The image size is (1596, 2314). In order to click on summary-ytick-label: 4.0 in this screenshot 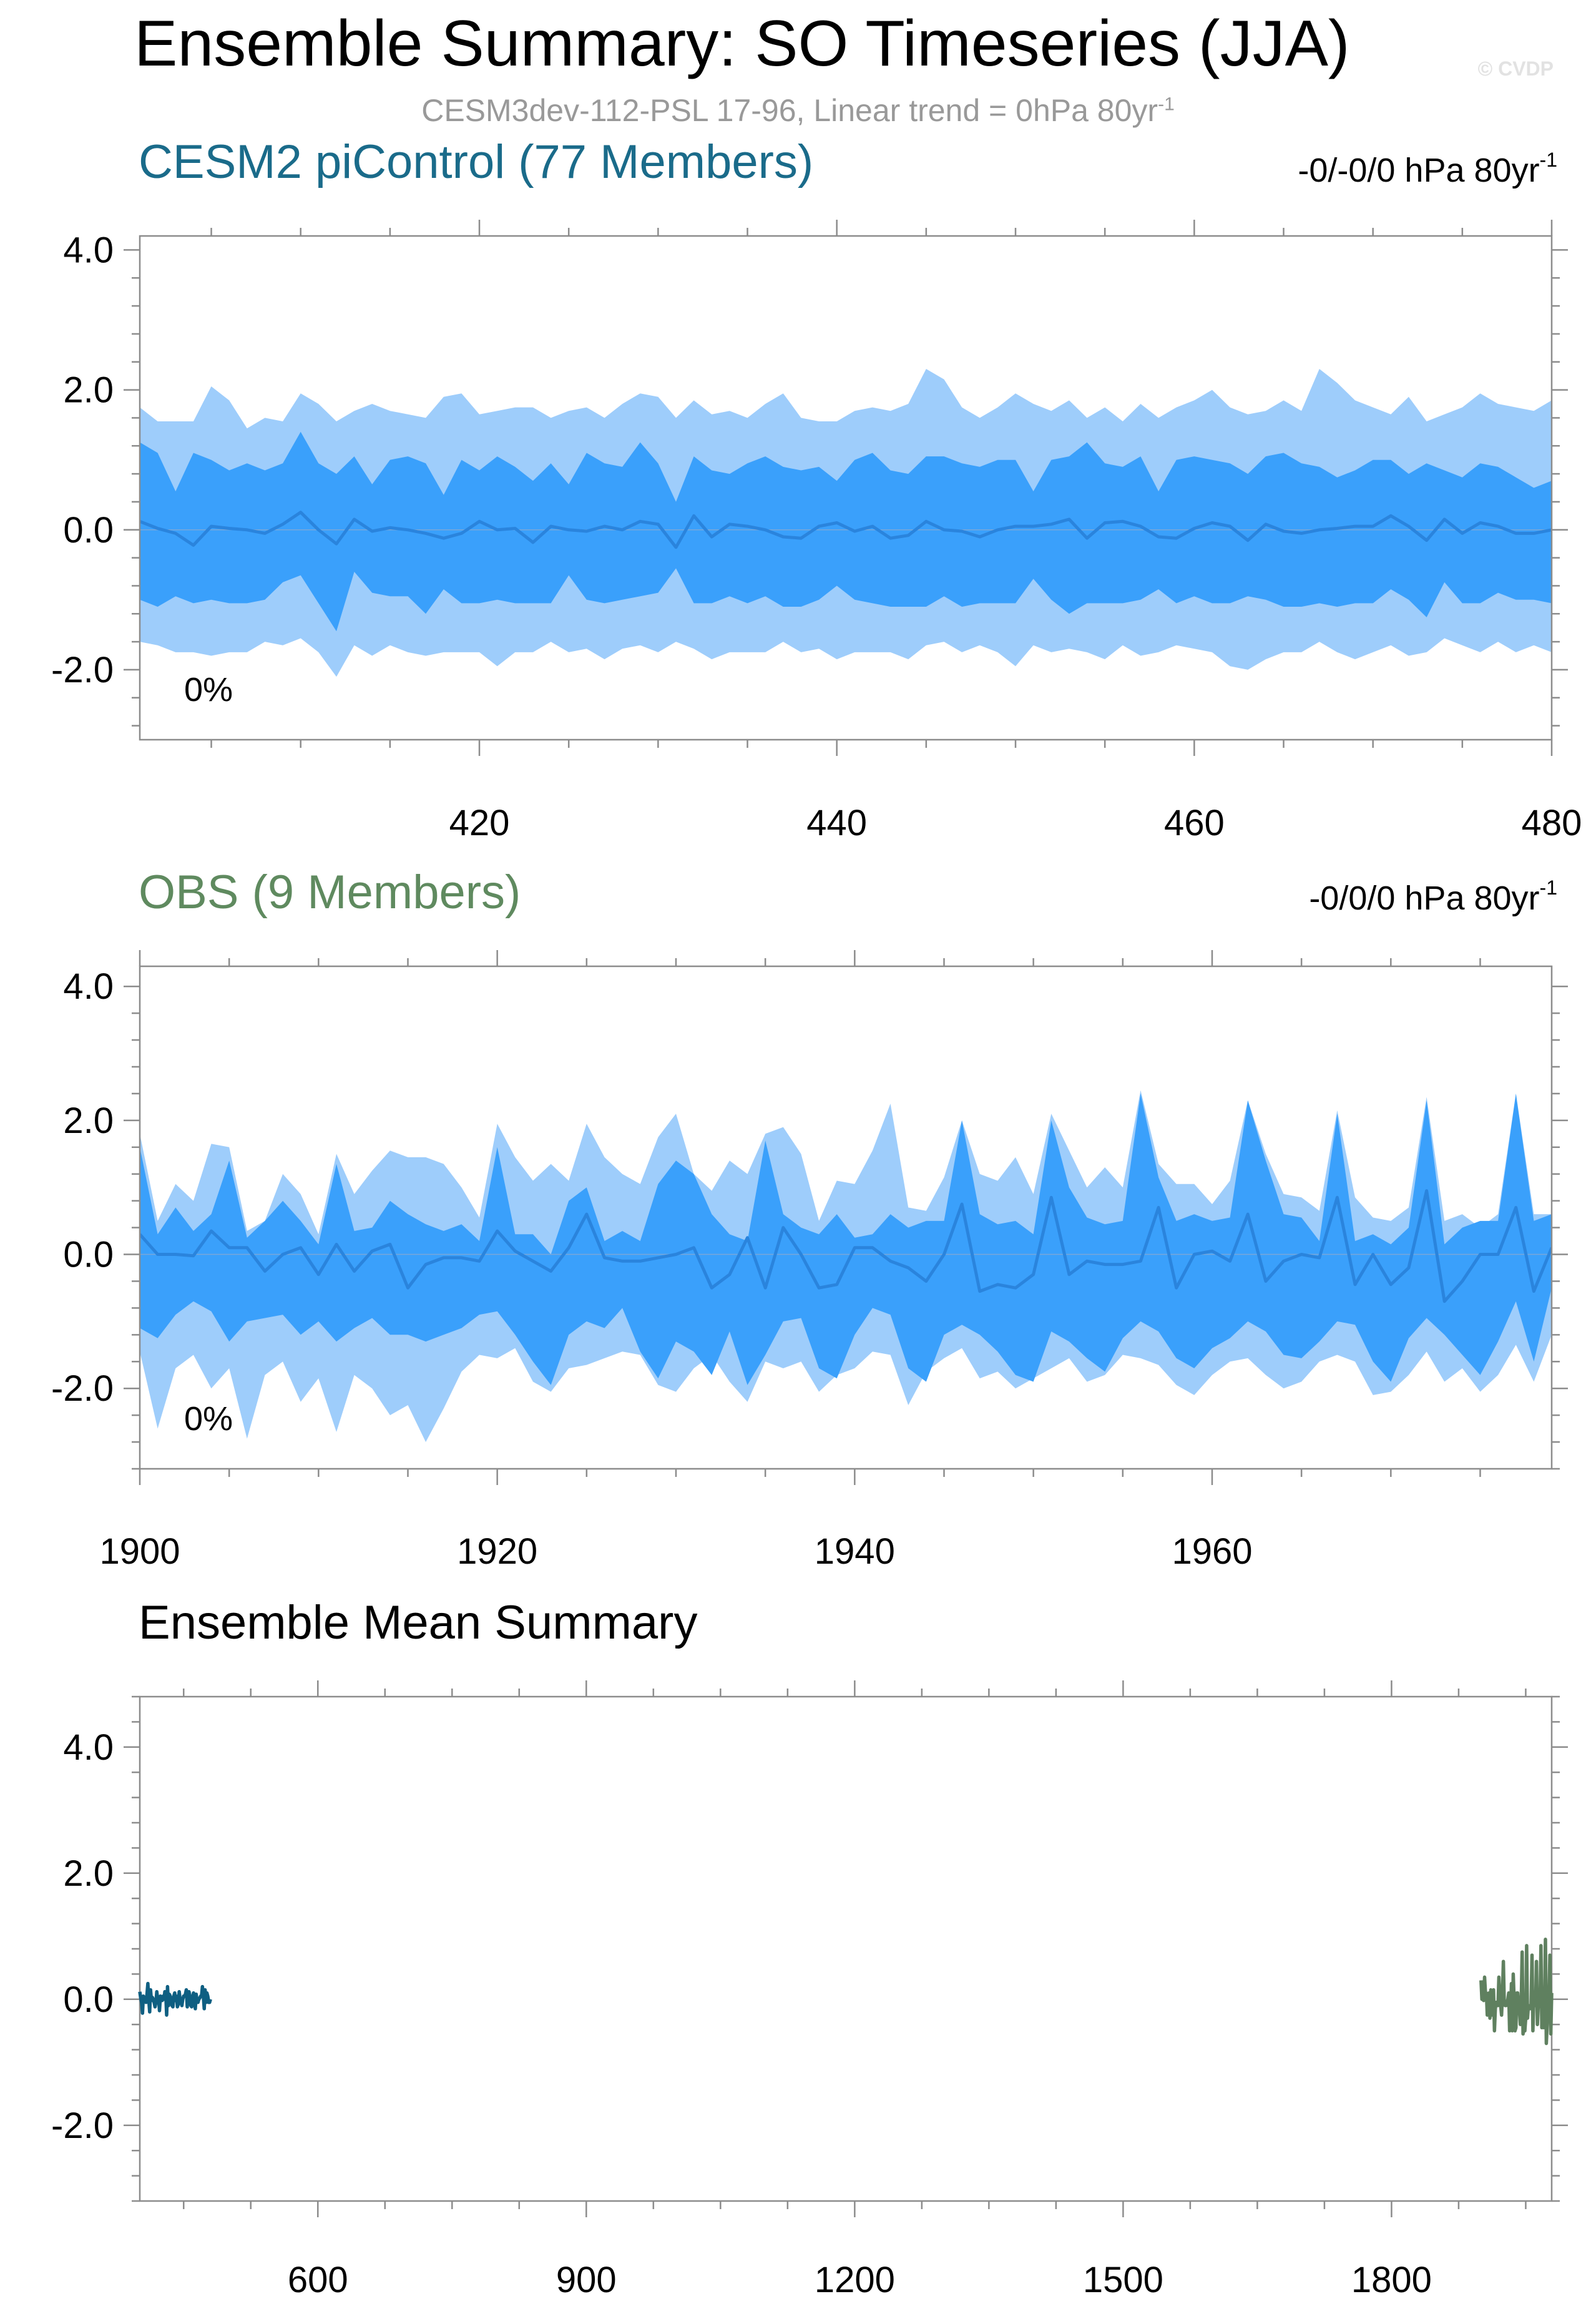, I will do `click(89, 1747)`.